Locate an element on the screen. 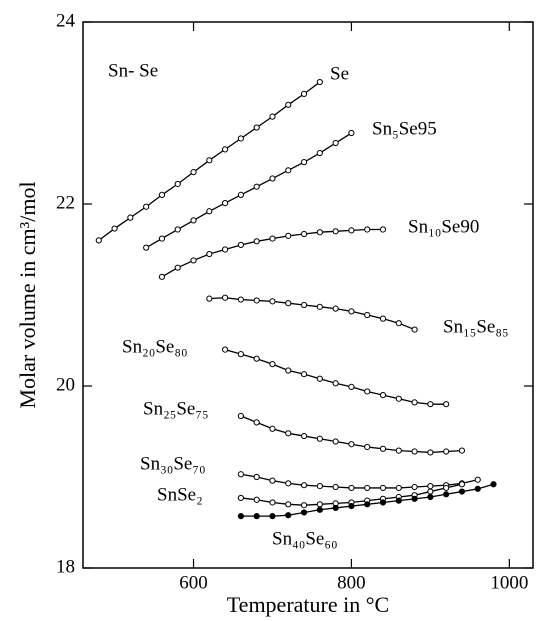 The image size is (550, 621). series-label: Sn₅Se95 is located at coordinates (404, 128).